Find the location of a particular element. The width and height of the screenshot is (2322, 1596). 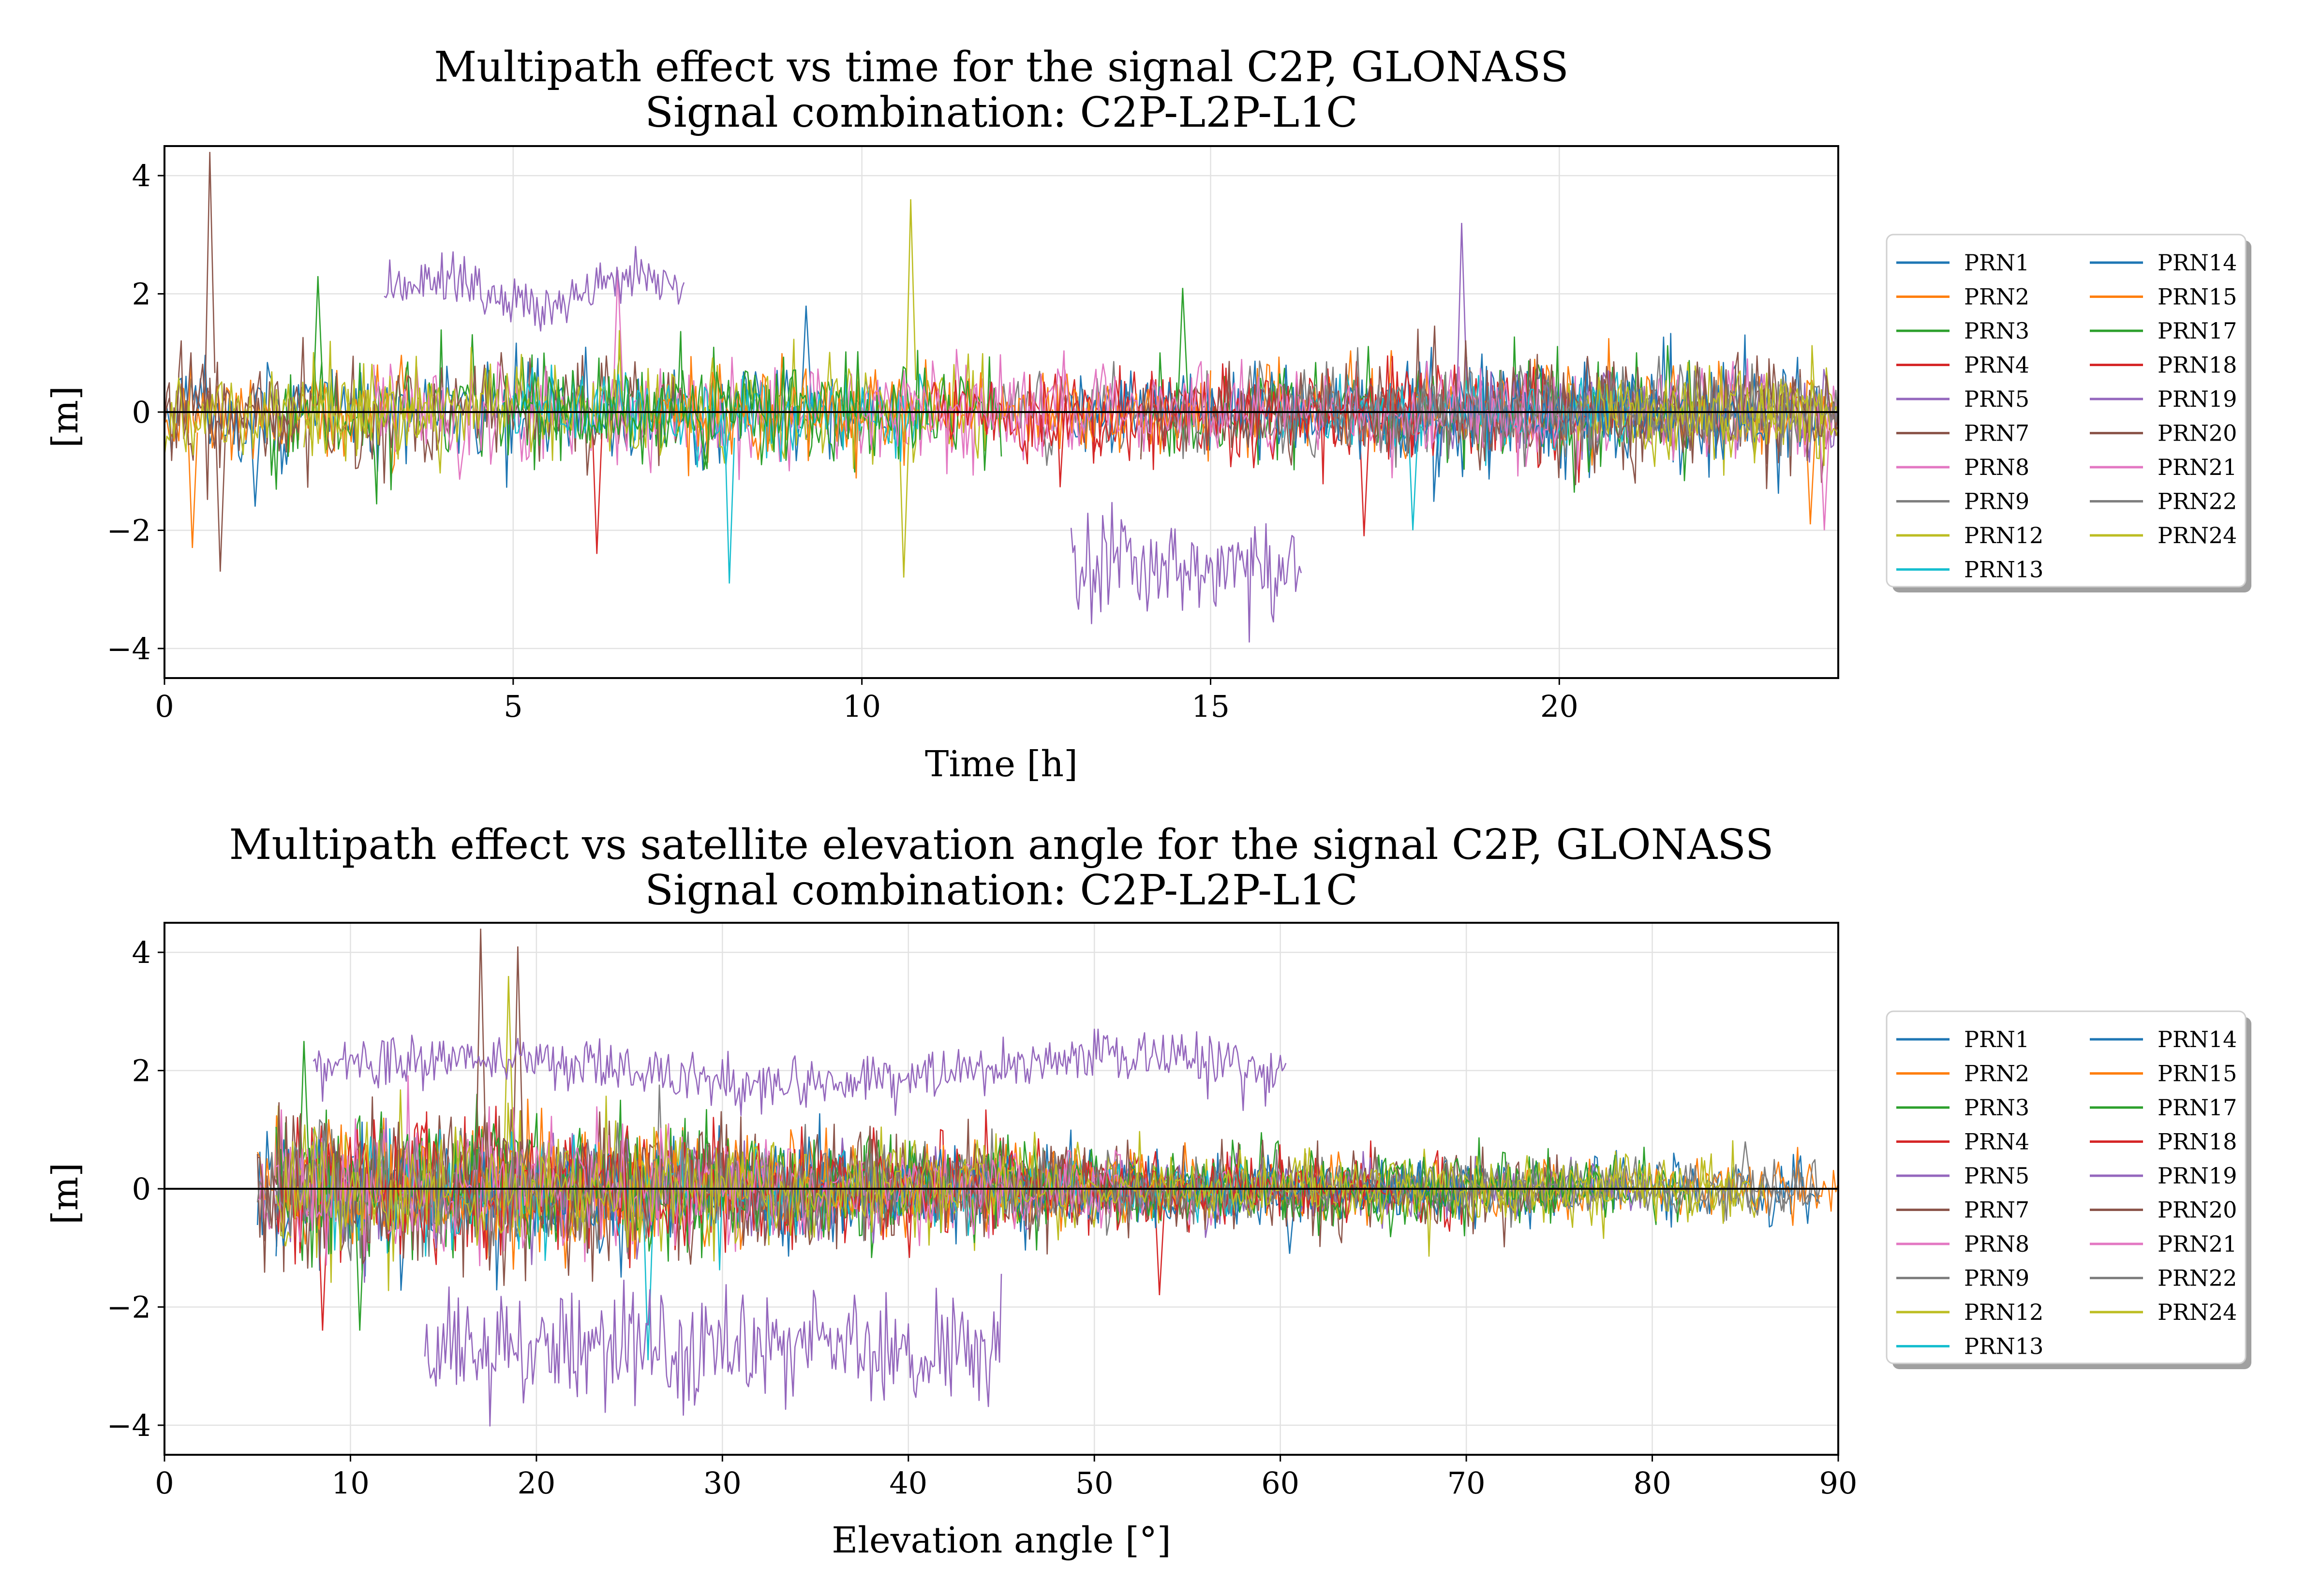

legend-label-prn12: PRN12 is located at coordinates (2003, 535).